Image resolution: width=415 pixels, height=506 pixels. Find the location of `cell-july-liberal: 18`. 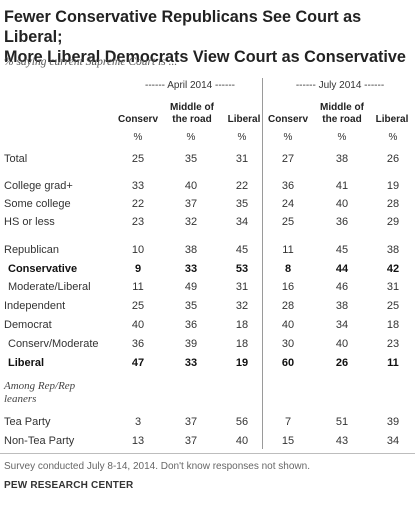

cell-july-liberal: 18 is located at coordinates (393, 325).